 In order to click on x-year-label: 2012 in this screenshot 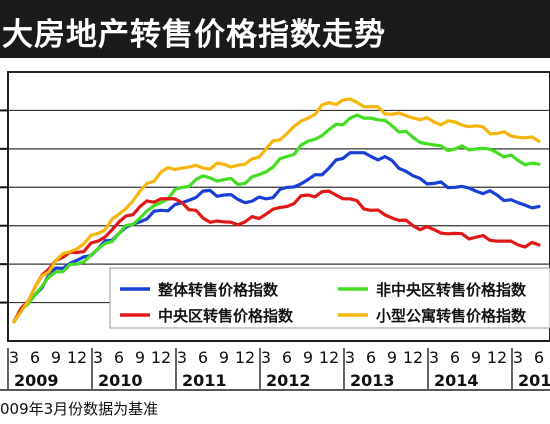, I will do `click(288, 380)`.